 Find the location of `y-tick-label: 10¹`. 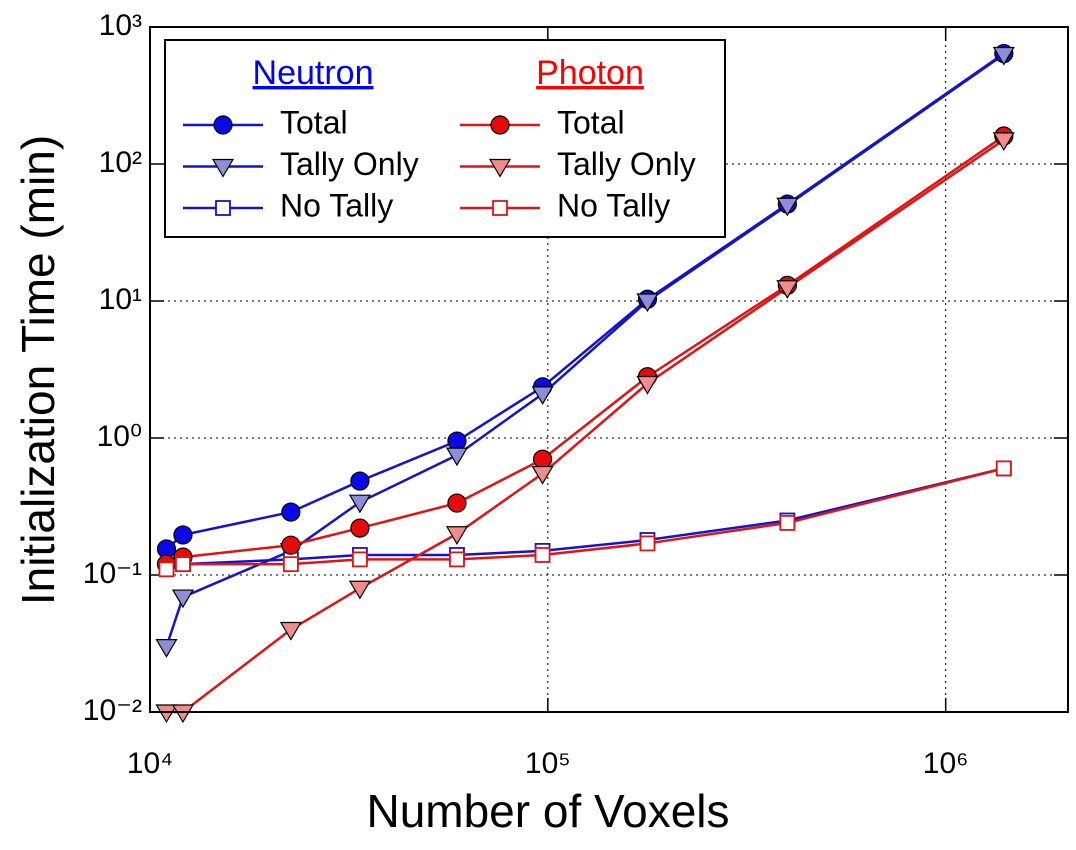

y-tick-label: 10¹ is located at coordinates (120, 299).